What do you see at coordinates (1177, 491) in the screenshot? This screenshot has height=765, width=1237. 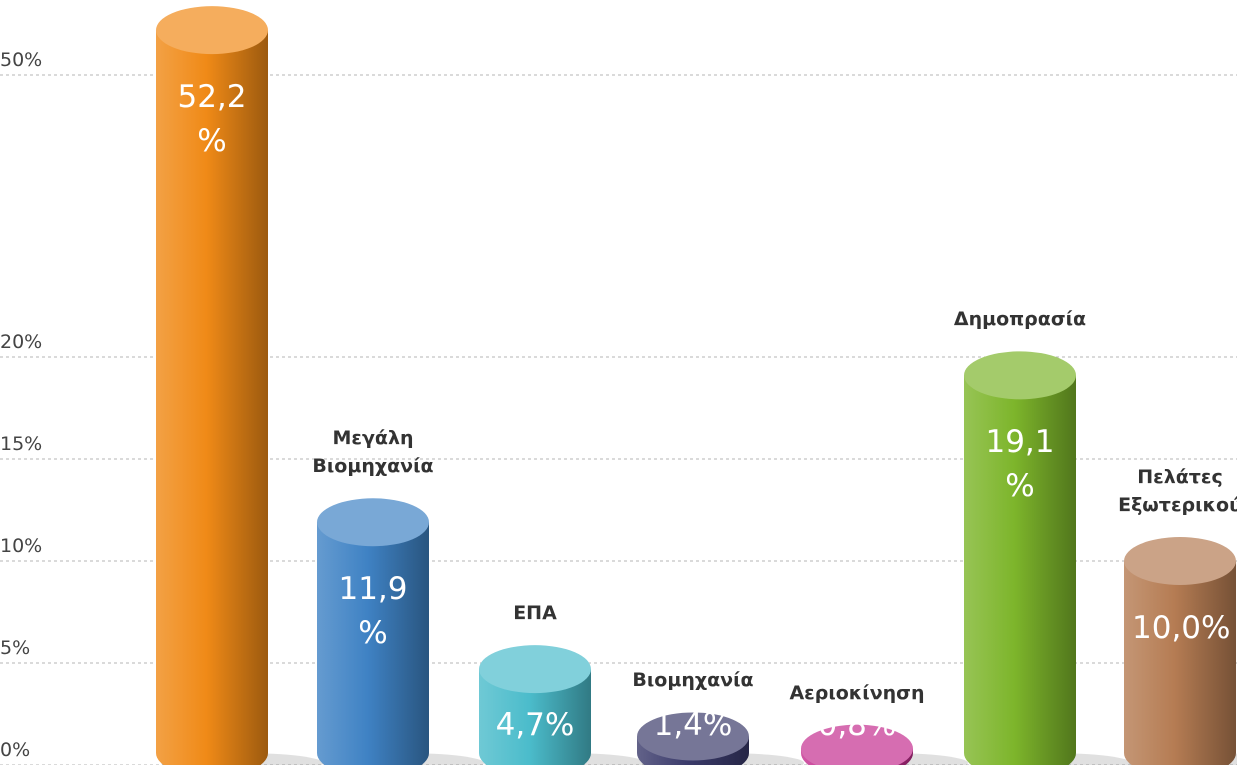 I see `category-label: Πελάτες Εξωτερικού` at bounding box center [1177, 491].